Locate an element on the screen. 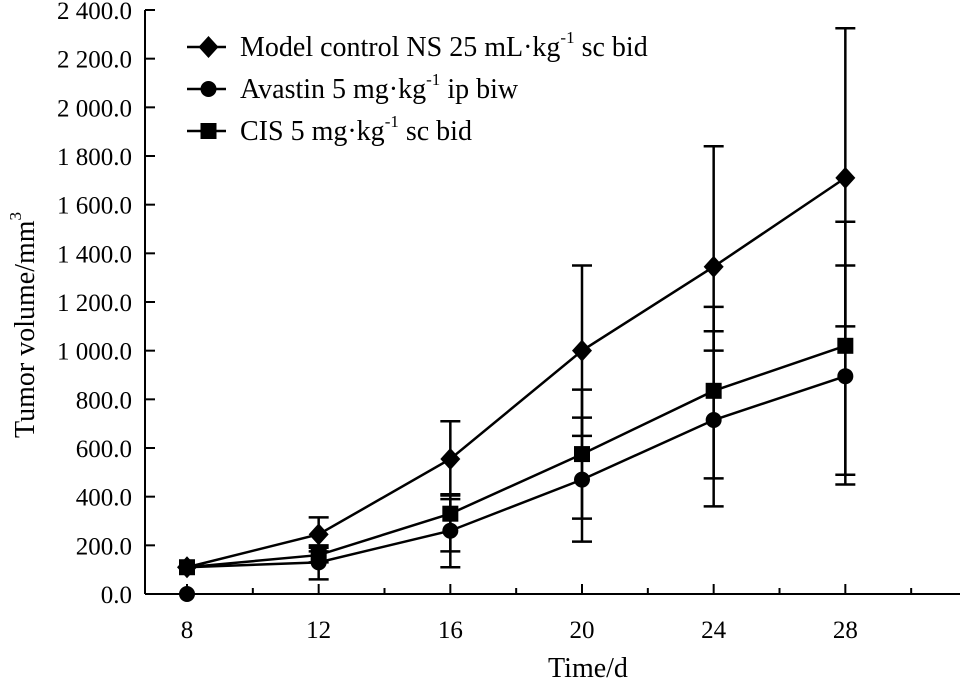 The image size is (961, 682). y-tick-label: 2 400.0 is located at coordinates (94, 12).